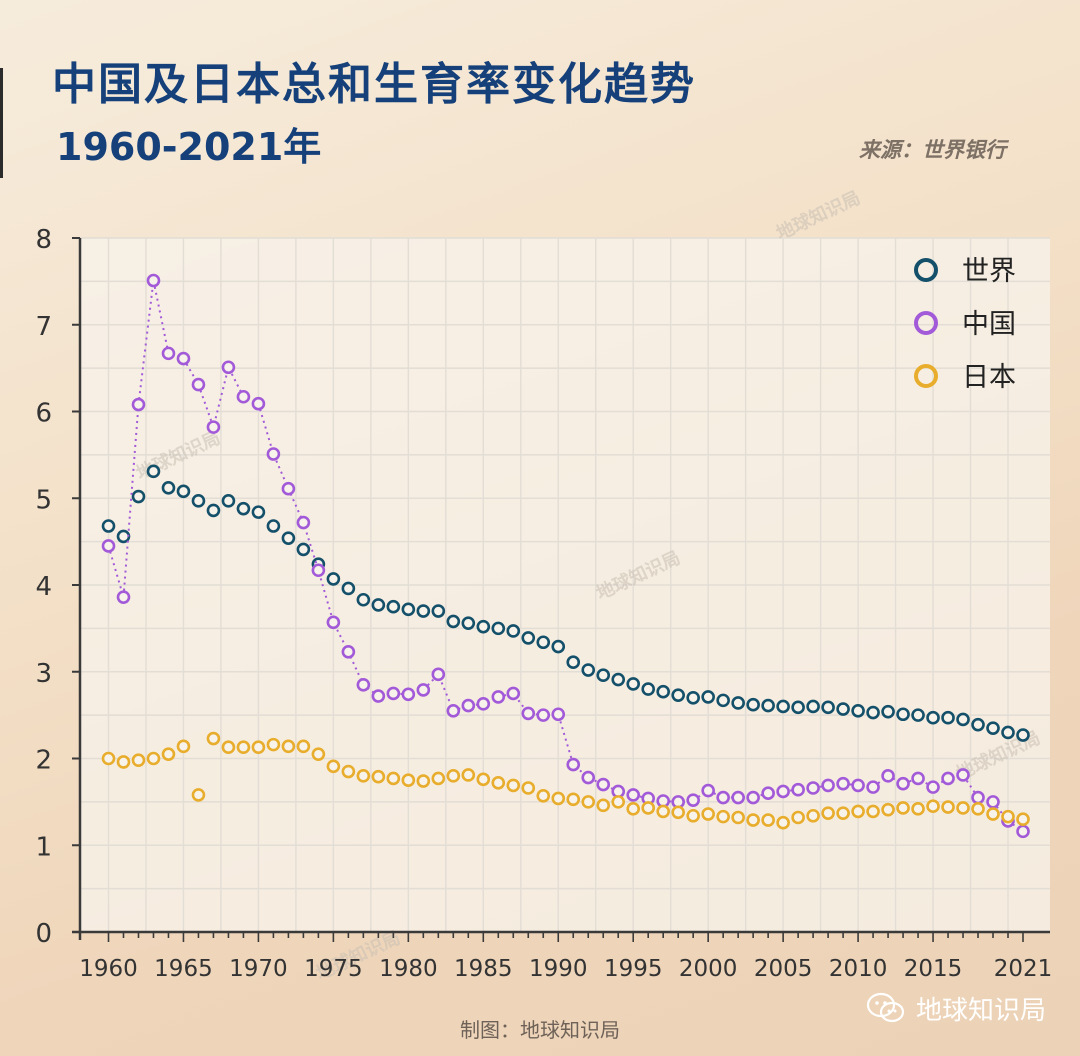 Image resolution: width=1080 pixels, height=1056 pixels. What do you see at coordinates (483, 969) in the screenshot?
I see `x-tick-label: 1985` at bounding box center [483, 969].